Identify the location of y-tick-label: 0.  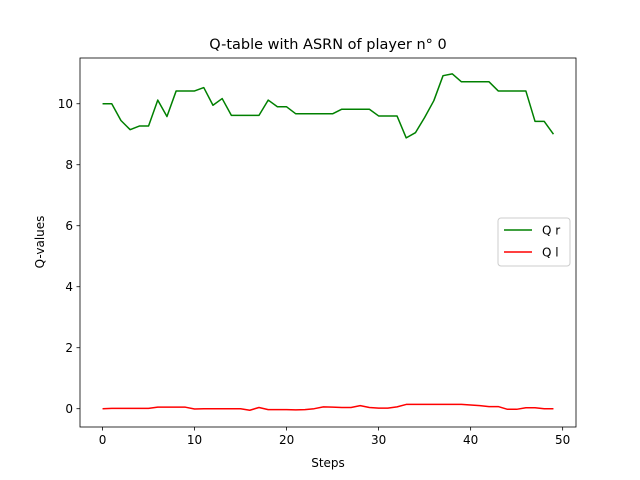
(69, 409).